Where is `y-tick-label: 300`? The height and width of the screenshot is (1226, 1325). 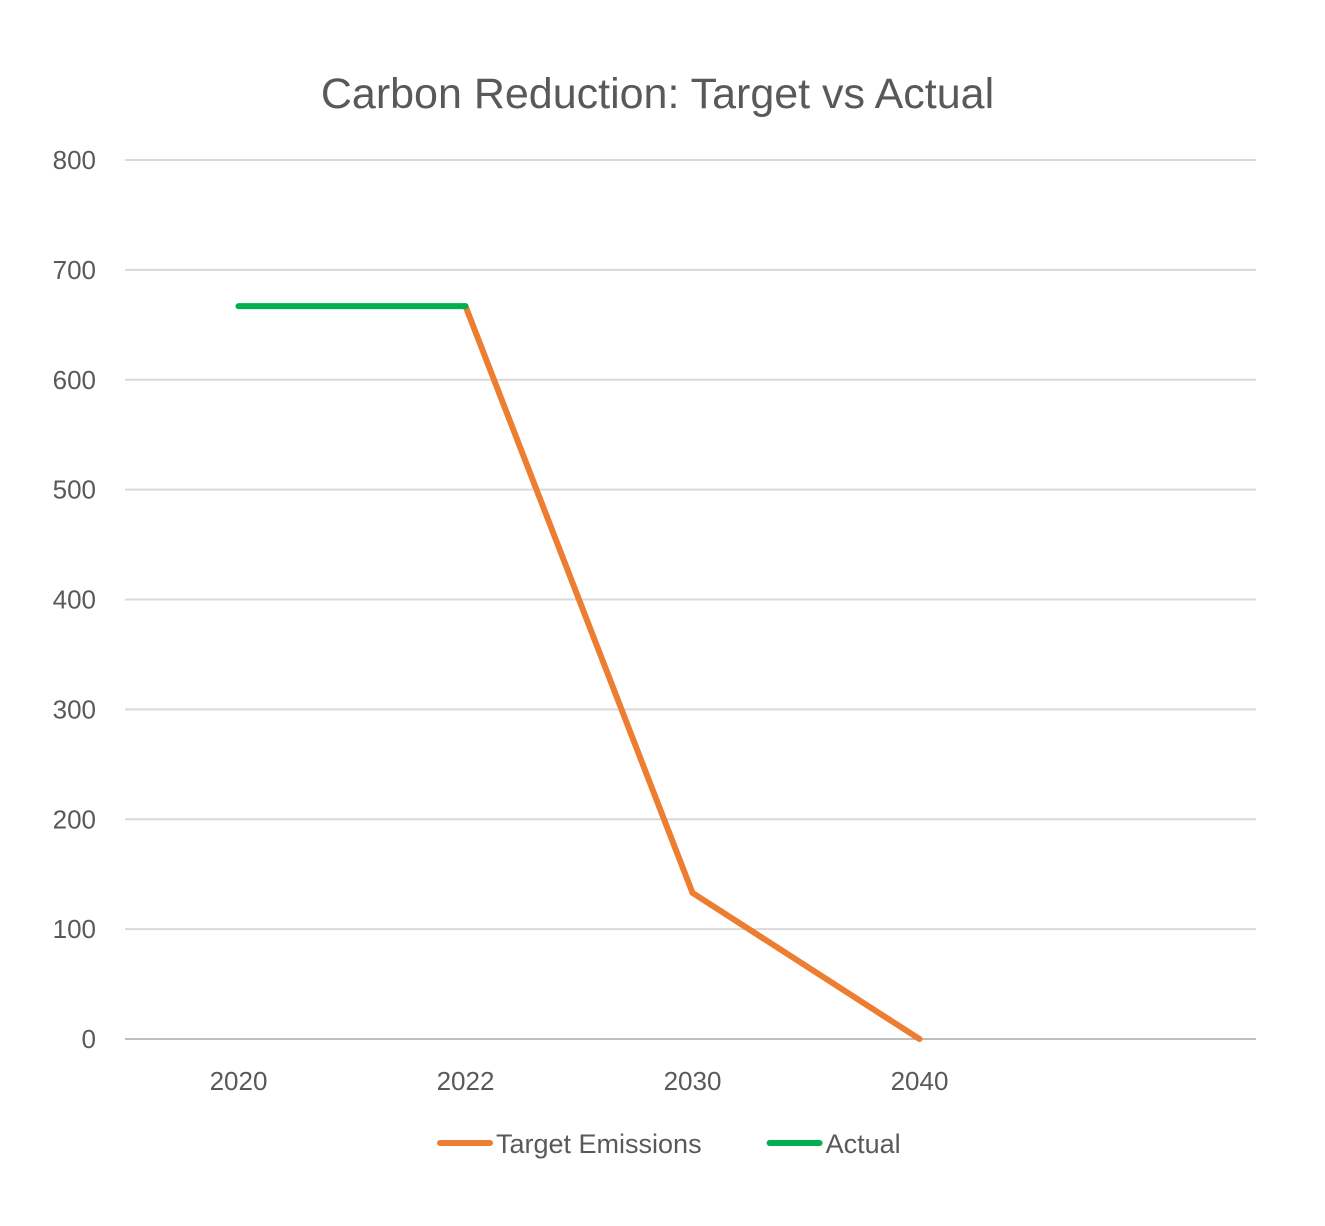 y-tick-label: 300 is located at coordinates (74, 709).